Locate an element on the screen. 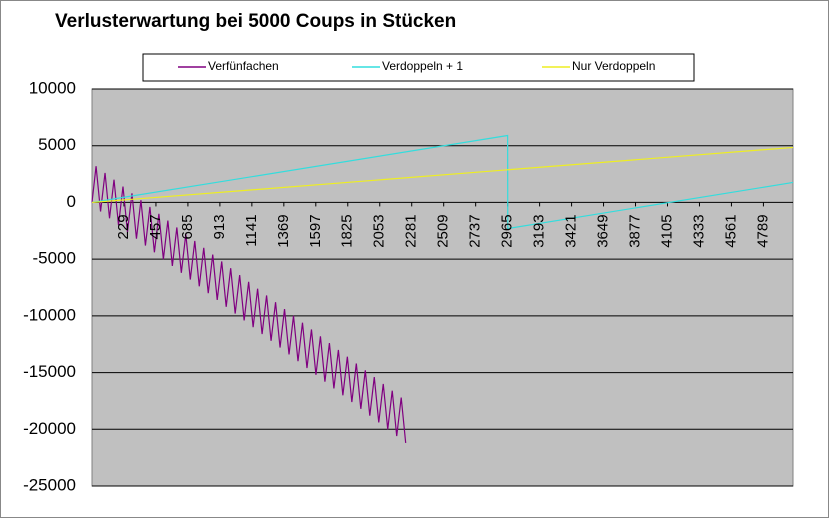 This screenshot has width=830, height=519. x-tick-label: 2965 is located at coordinates (507, 230).